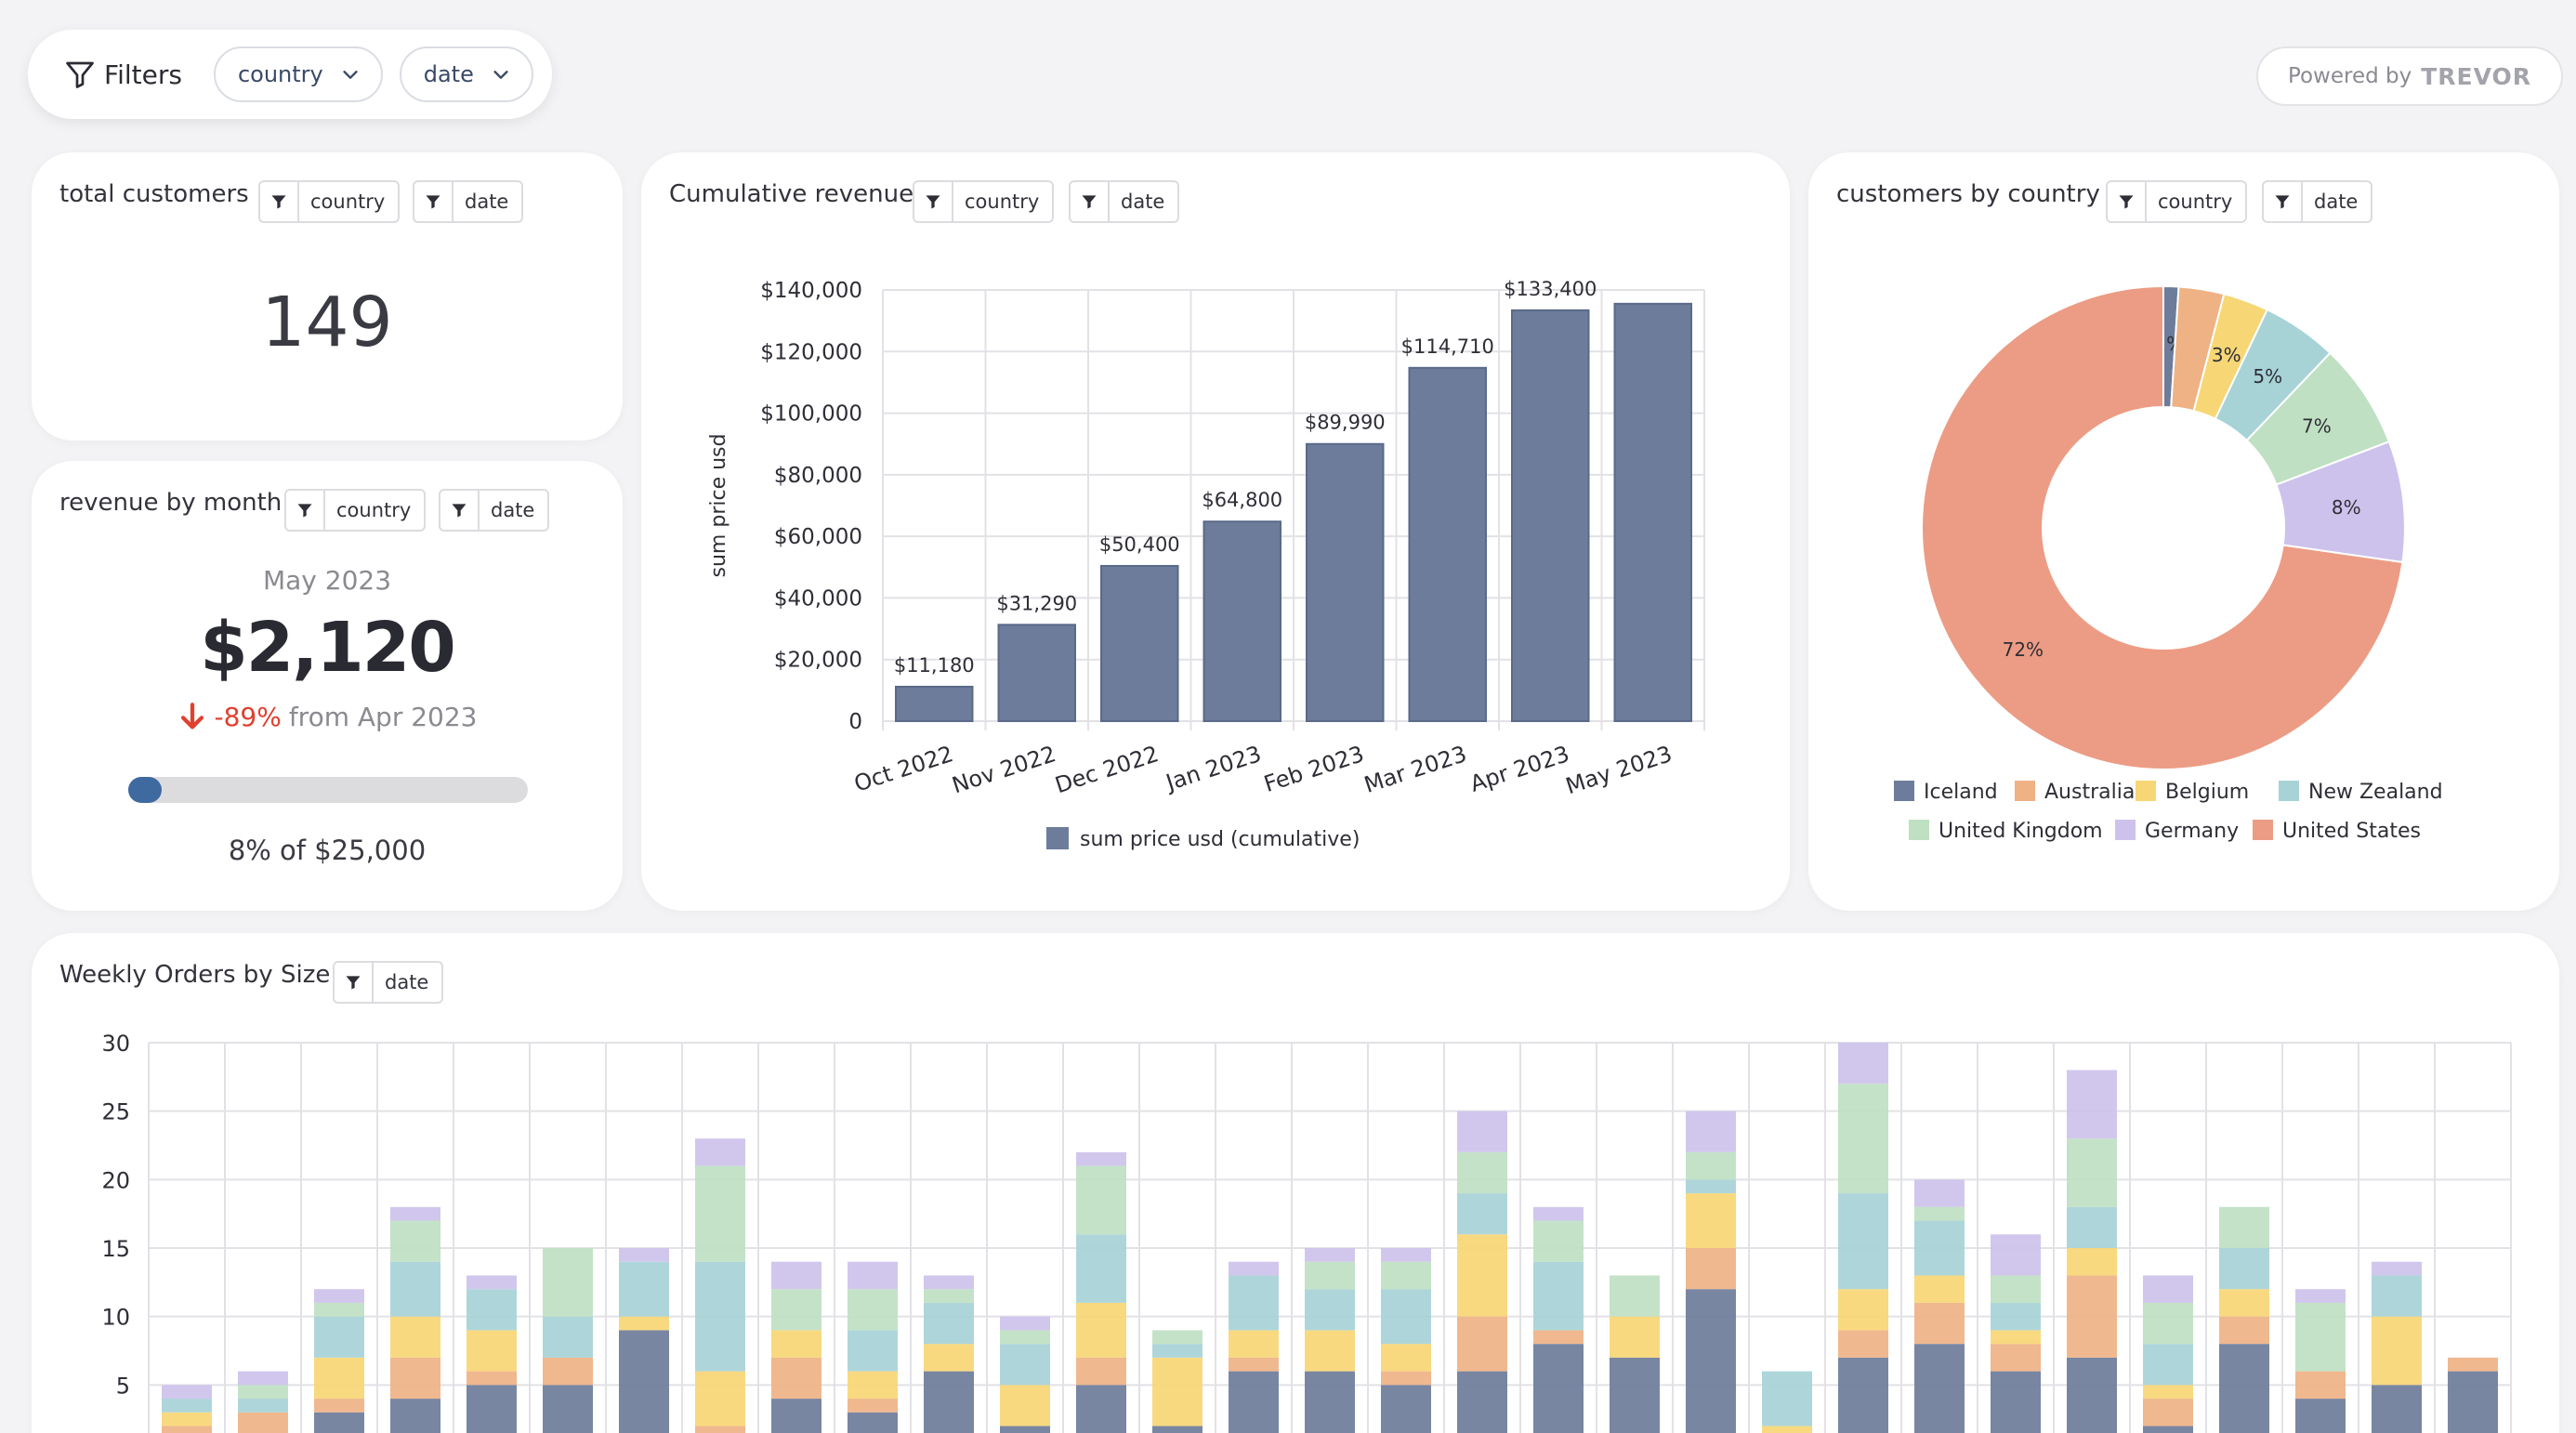  Describe the element at coordinates (122, 75) in the screenshot. I see `filters-button: Filters` at that location.